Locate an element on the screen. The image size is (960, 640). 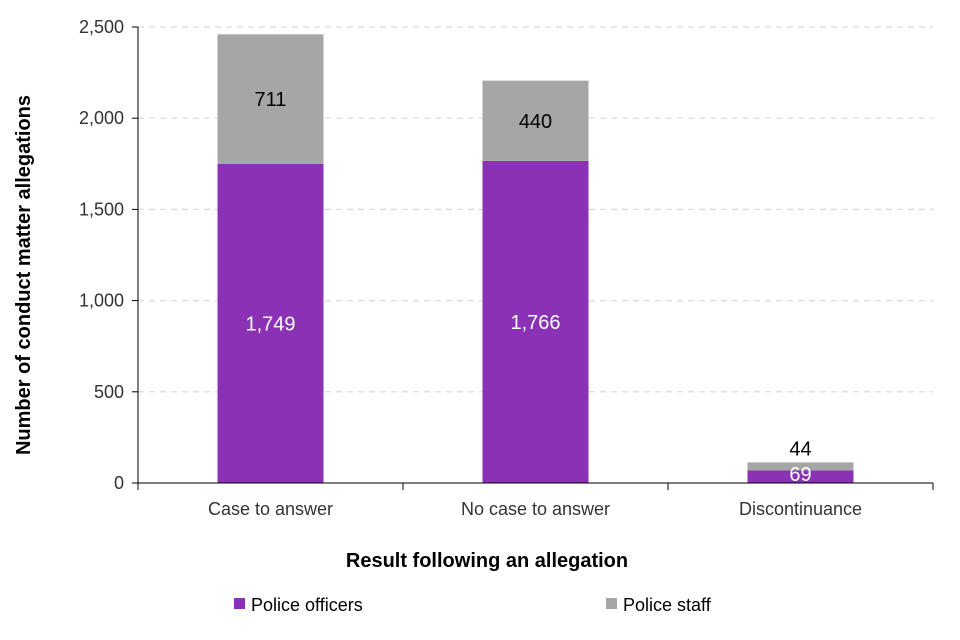
data-label: 1,749 is located at coordinates (270, 324).